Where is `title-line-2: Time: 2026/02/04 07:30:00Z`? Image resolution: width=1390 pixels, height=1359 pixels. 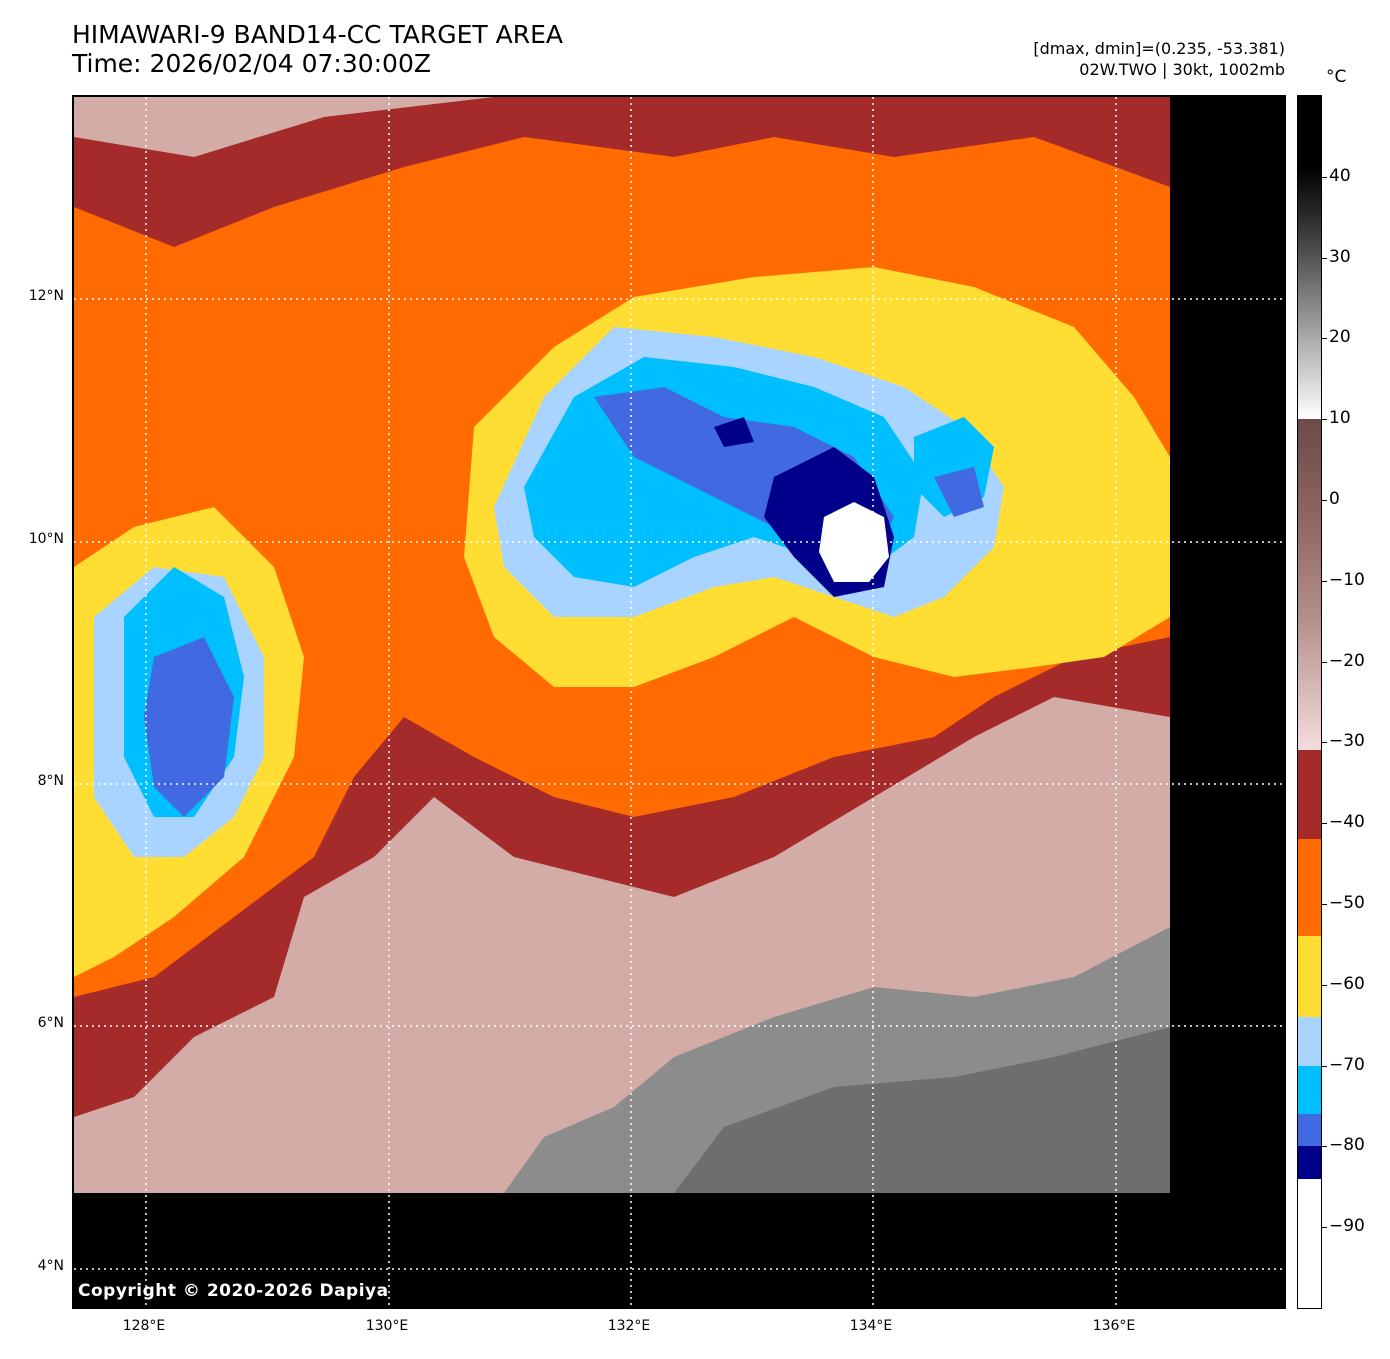 title-line-2: Time: 2026/02/04 07:30:00Z is located at coordinates (251, 63).